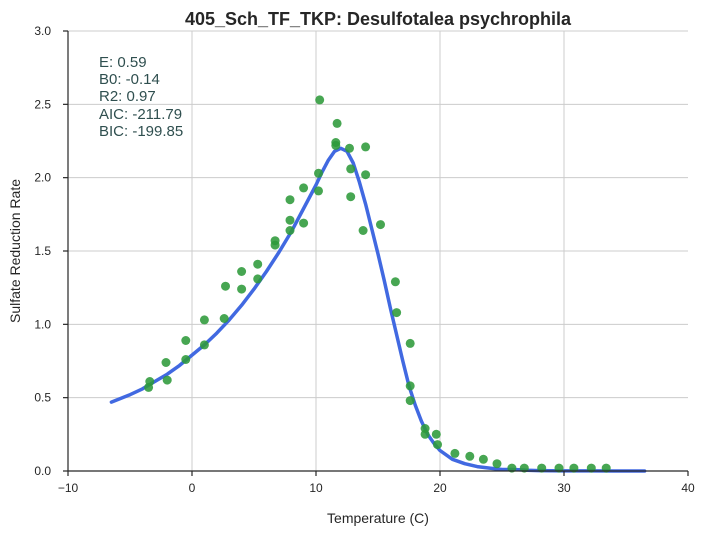 The image size is (706, 534). I want to click on y-tick-label: 1.0, so click(42, 324).